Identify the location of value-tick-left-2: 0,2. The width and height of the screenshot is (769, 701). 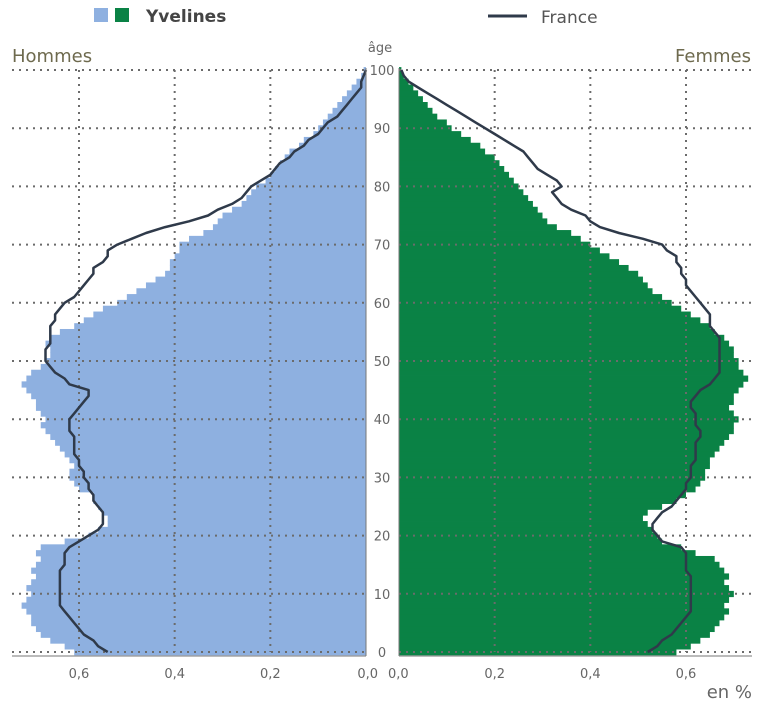
(270, 674).